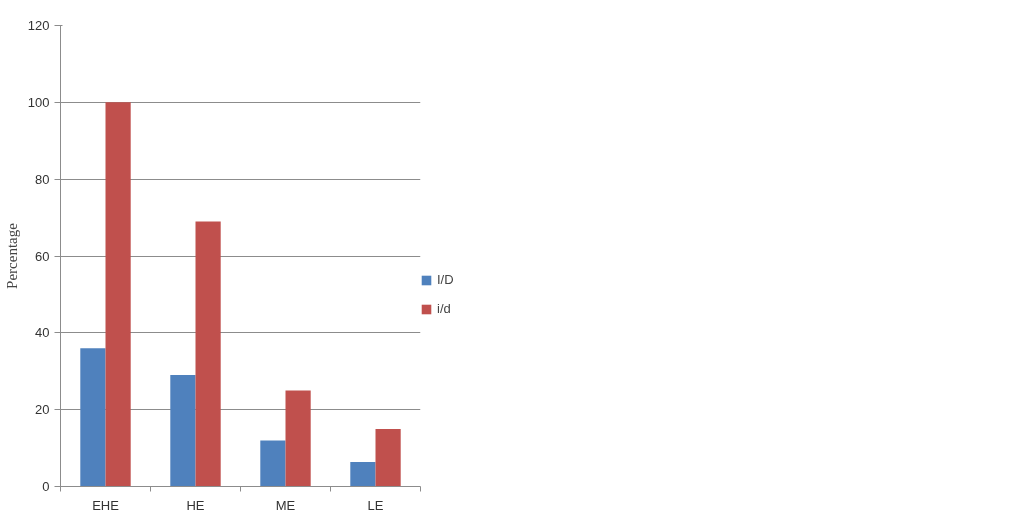 The width and height of the screenshot is (1011, 532). Describe the element at coordinates (195, 505) in the screenshot. I see `x-tick-label: HE` at that location.